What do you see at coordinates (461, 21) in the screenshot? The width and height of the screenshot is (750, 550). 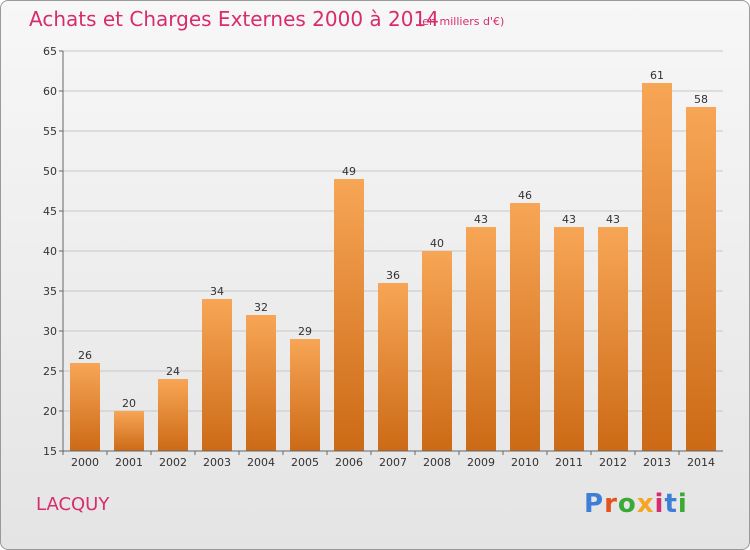 I see `chart-subtitle: (en milliers d'€)` at bounding box center [461, 21].